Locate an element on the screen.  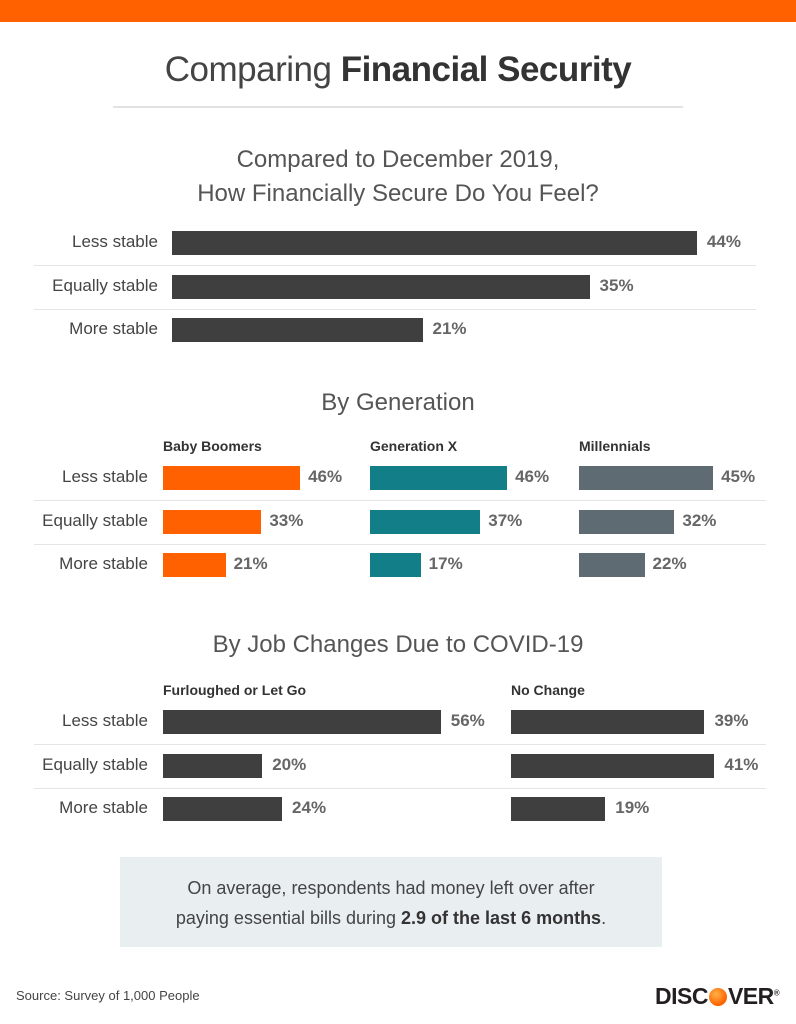
series-header-generation-x: Generation X is located at coordinates (414, 446).